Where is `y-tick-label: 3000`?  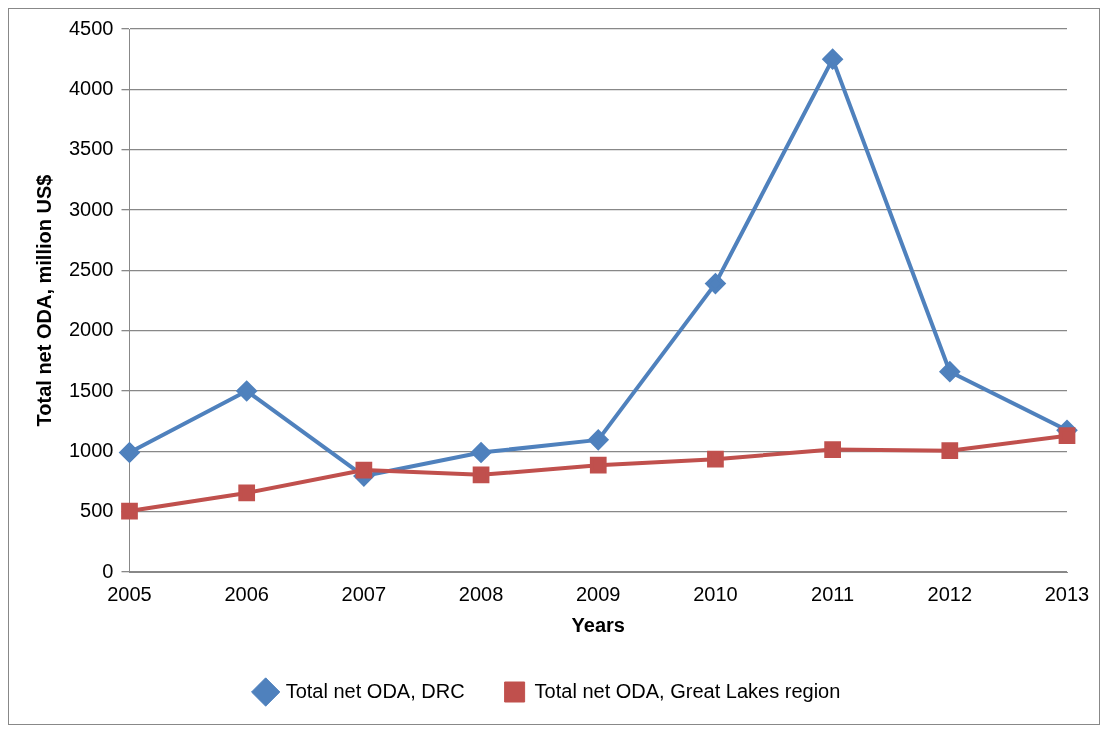 y-tick-label: 3000 is located at coordinates (91, 208).